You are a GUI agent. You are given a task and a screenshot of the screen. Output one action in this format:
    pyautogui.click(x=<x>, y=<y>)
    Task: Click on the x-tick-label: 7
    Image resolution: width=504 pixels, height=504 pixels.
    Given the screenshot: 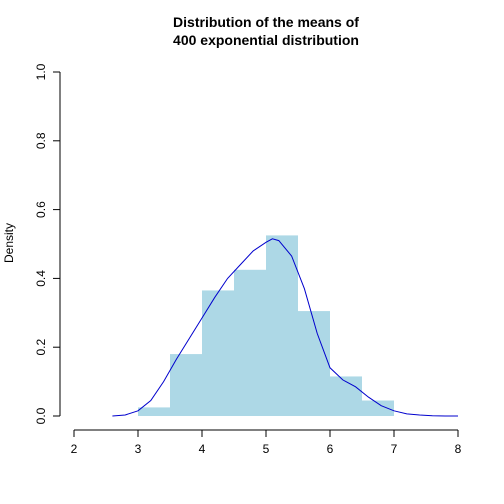 What is the action you would take?
    pyautogui.click(x=394, y=449)
    